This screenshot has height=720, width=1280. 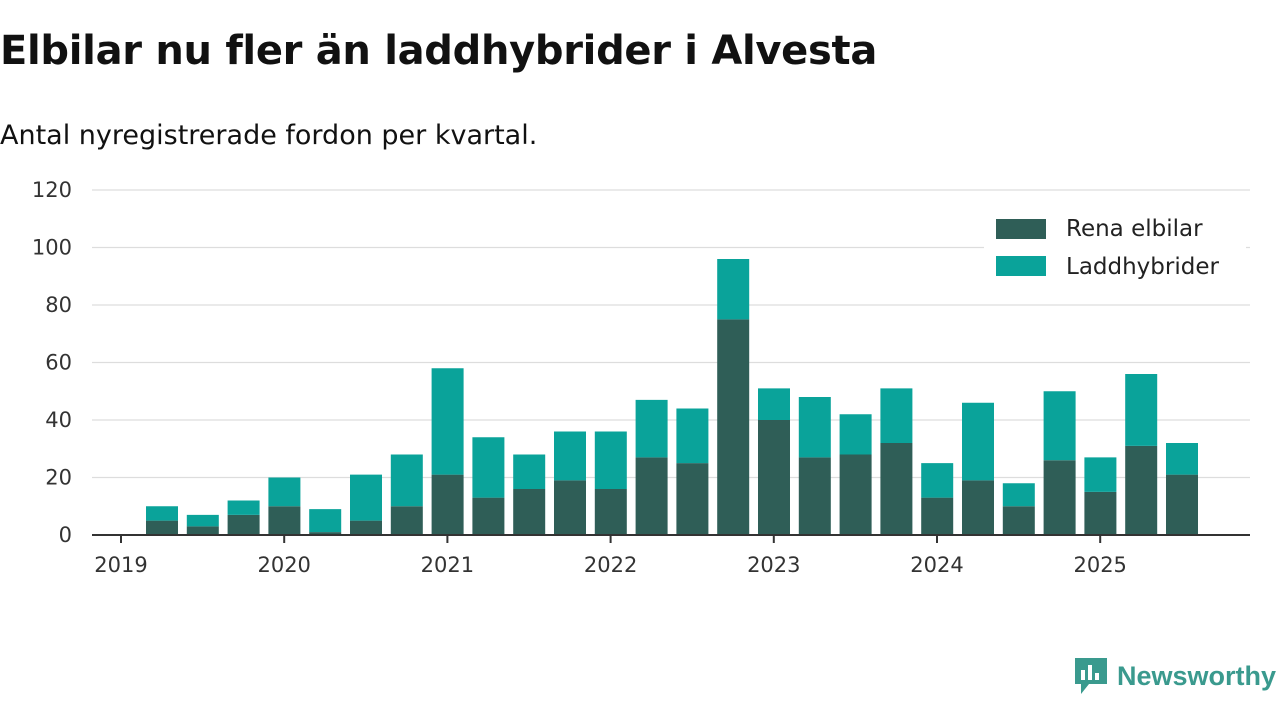 I want to click on y-tick-label: 0, so click(x=65, y=535).